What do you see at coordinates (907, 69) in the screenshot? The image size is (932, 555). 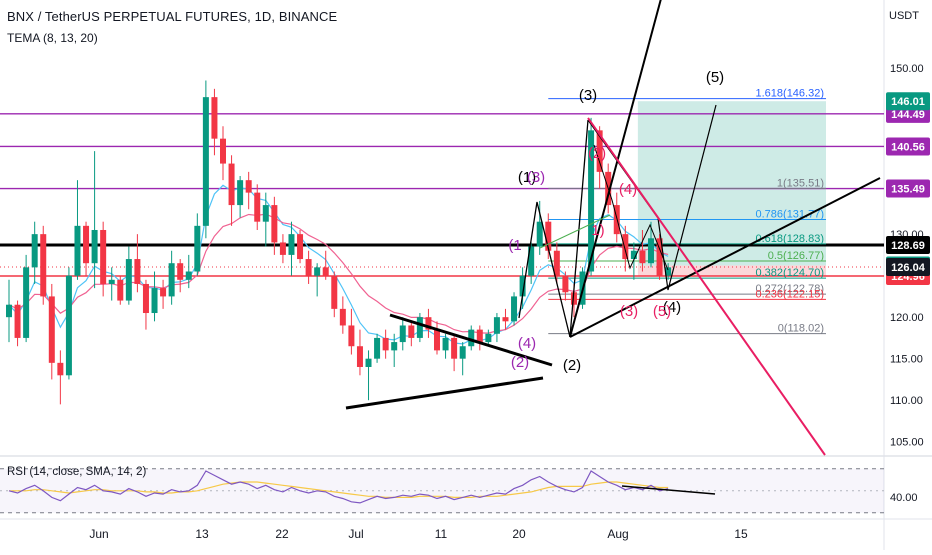 I see `price-axis-tick: 150.00` at bounding box center [907, 69].